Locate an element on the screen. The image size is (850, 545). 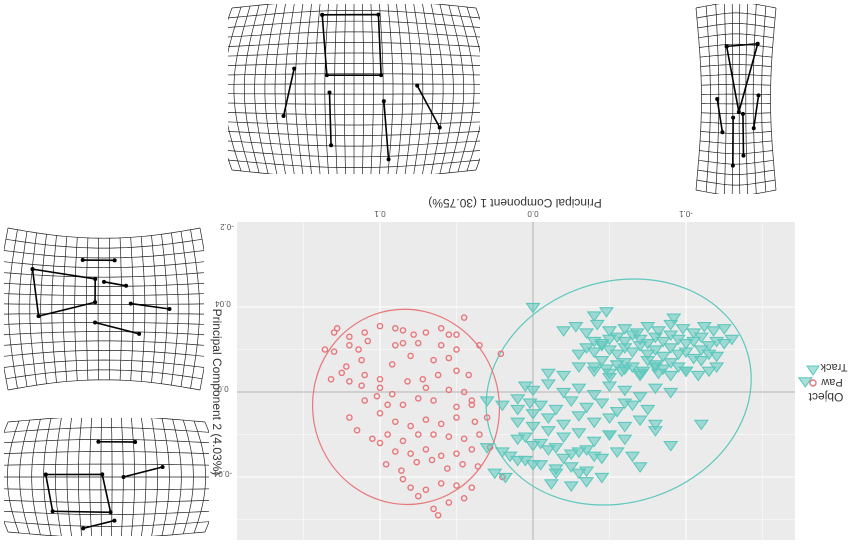
legend: Object Paw Track is located at coordinates (827, 382).